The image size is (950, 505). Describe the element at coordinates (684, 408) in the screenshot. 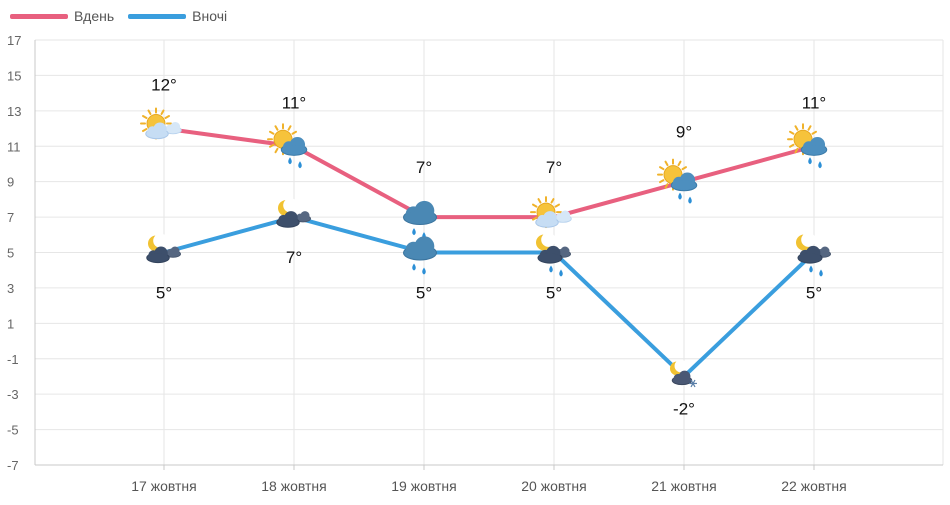

I see `night-temp-label: -2°` at that location.